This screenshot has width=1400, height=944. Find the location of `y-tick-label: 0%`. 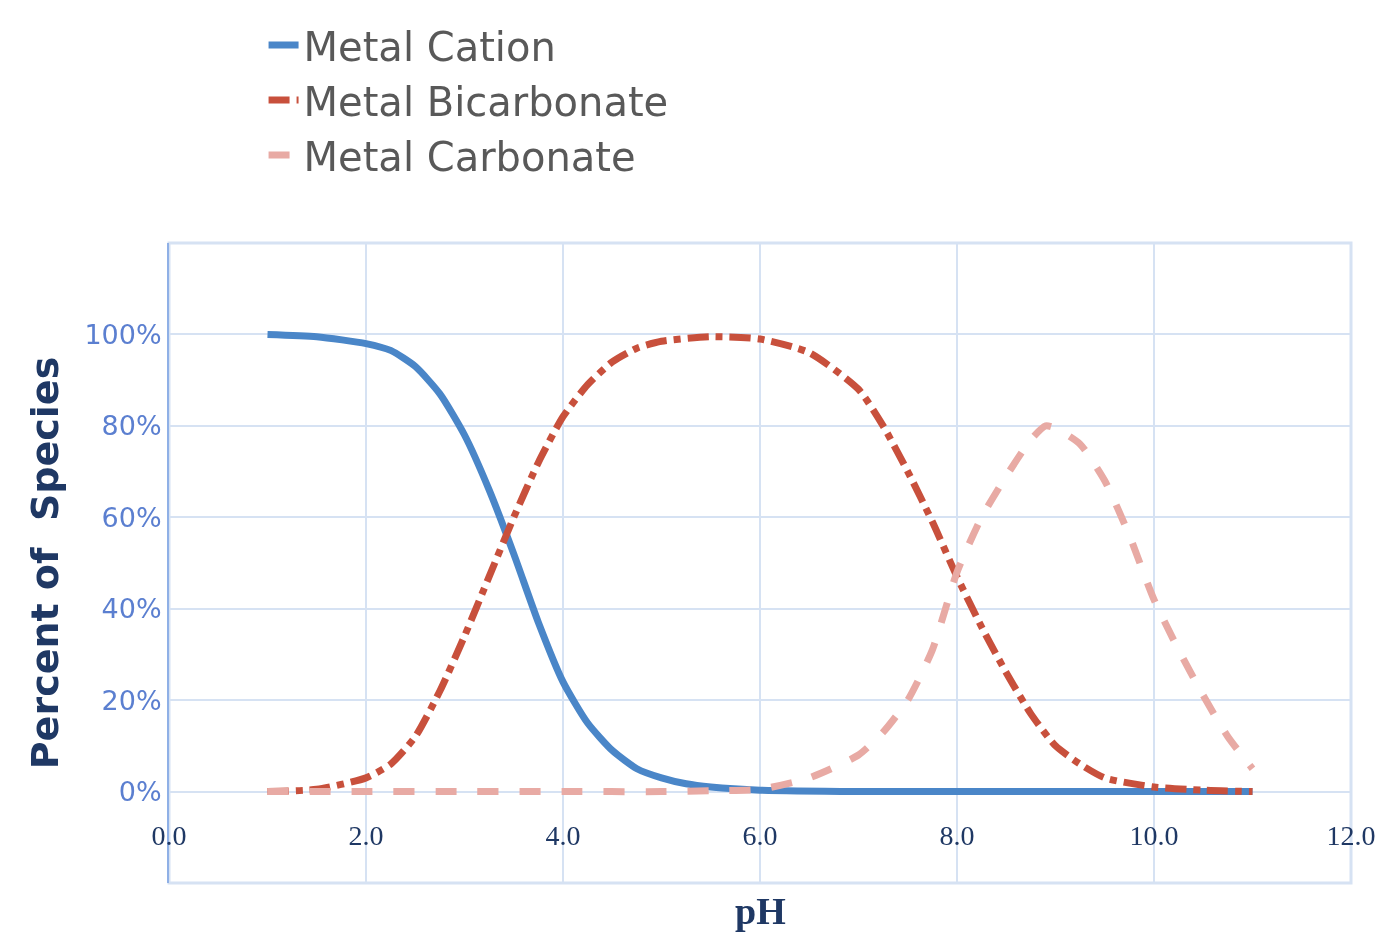

y-tick-label: 0% is located at coordinates (140, 792).